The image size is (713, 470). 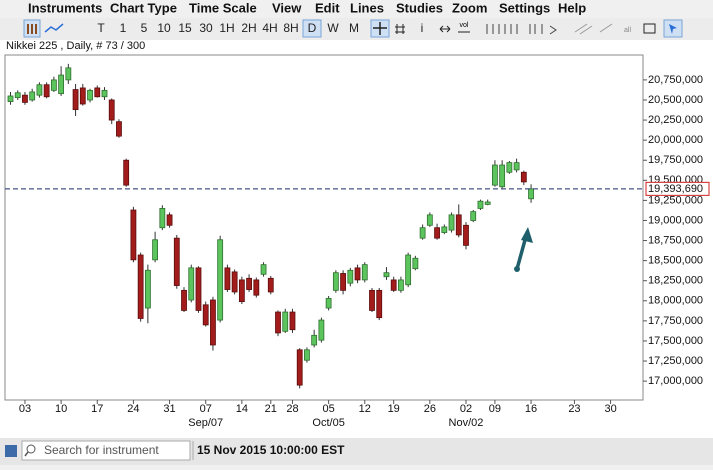 I want to click on timeframe-button: W, so click(x=333, y=28).